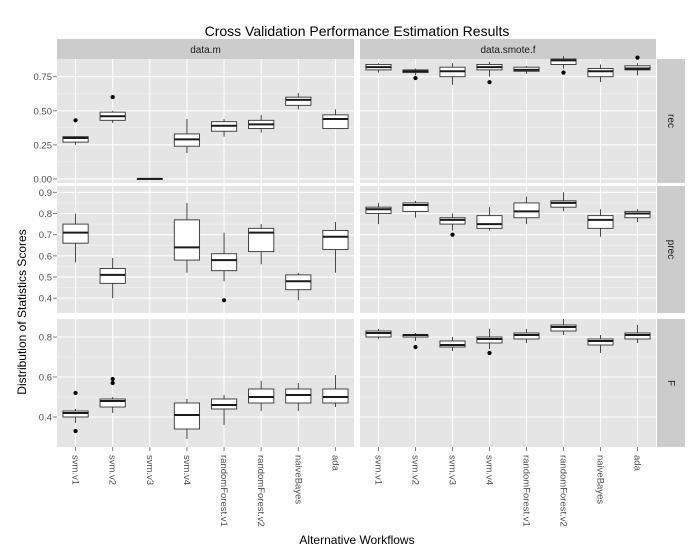 The height and width of the screenshot is (559, 694). I want to click on row-strip-prec, so click(671, 249).